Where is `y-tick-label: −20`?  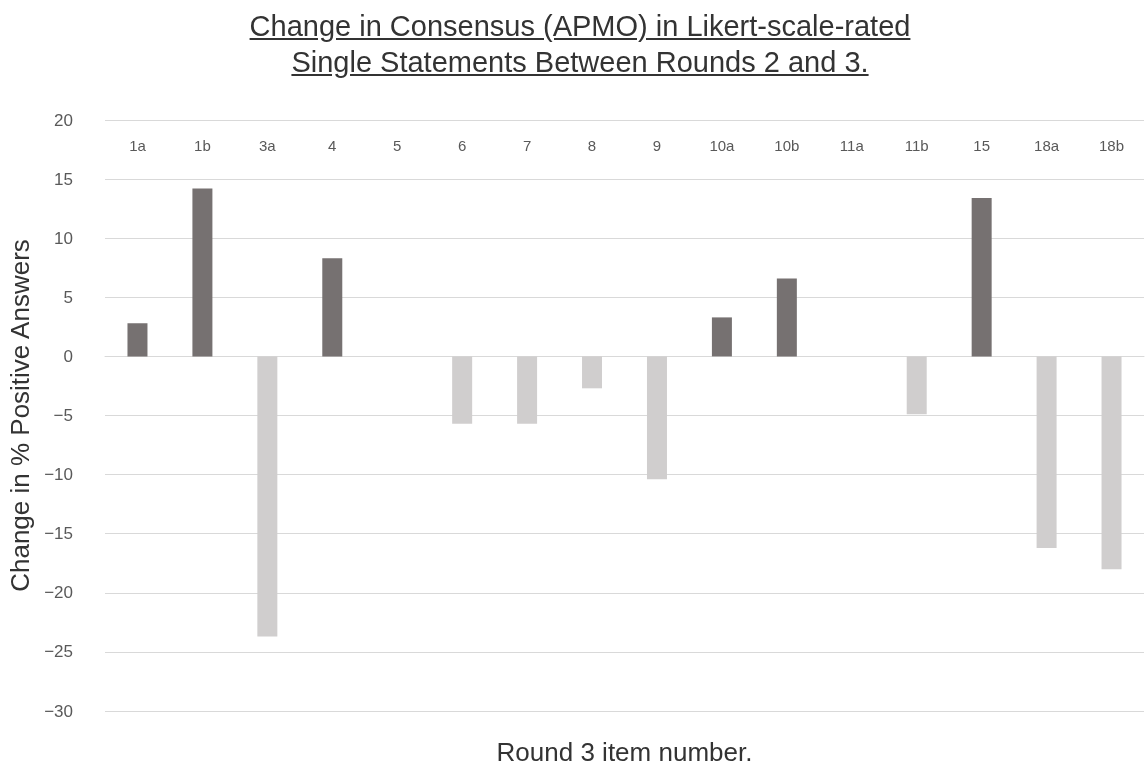 y-tick-label: −20 is located at coordinates (58, 593).